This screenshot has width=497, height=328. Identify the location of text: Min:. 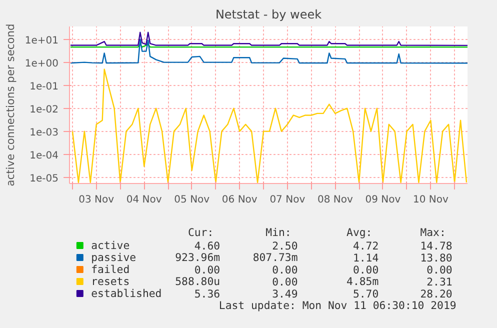
(279, 232).